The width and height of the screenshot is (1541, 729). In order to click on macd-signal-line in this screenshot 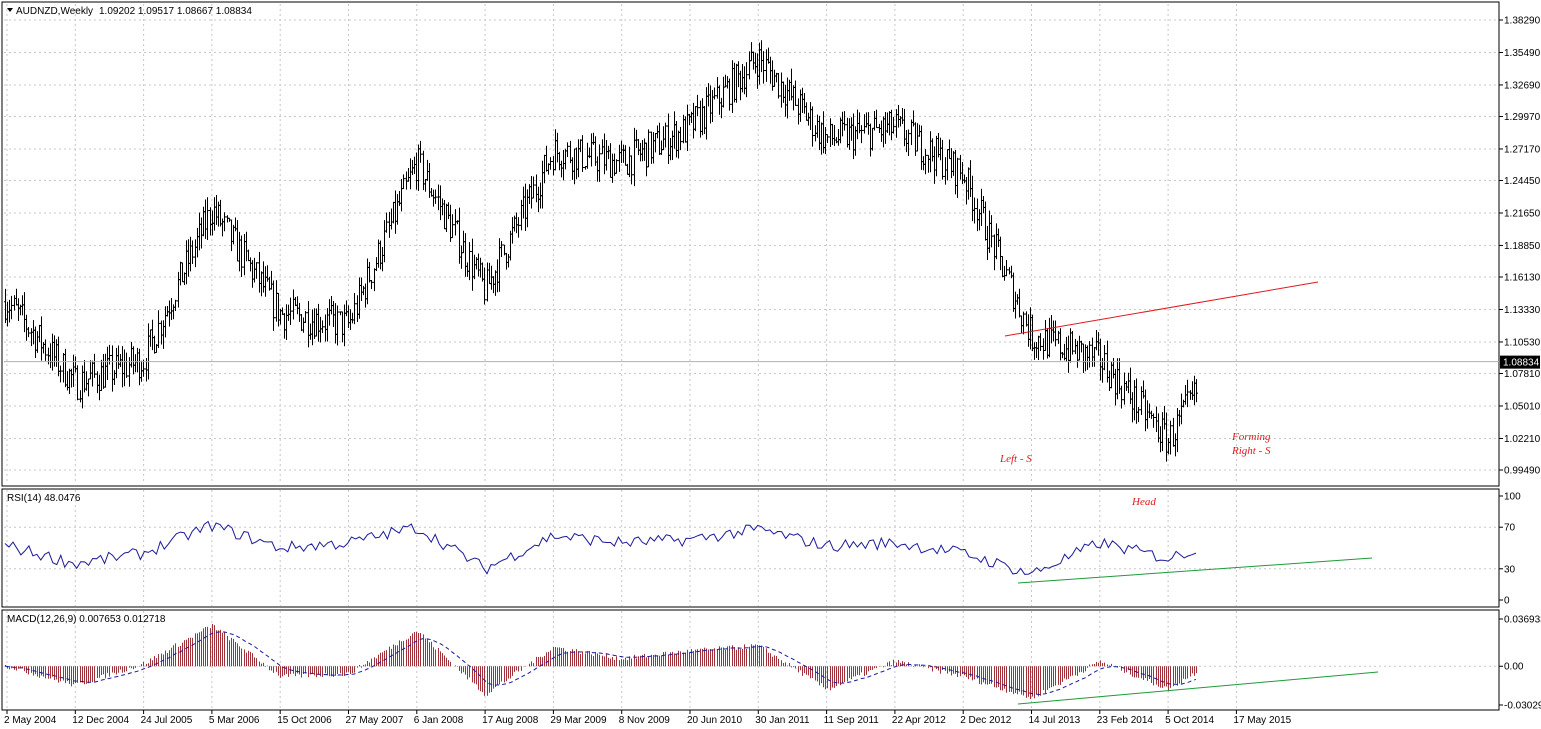, I will do `click(600, 663)`.